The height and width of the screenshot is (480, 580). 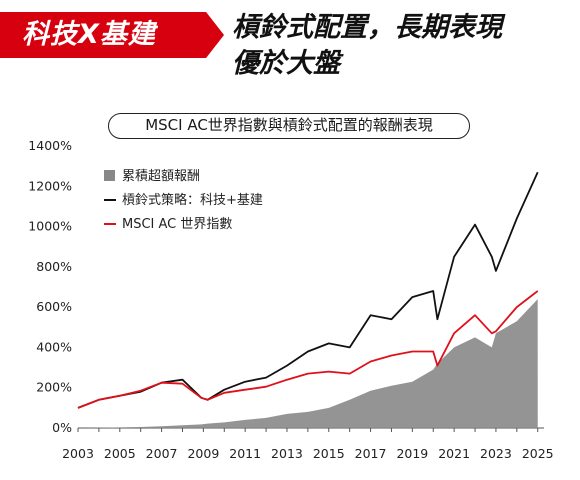 What do you see at coordinates (289, 126) in the screenshot?
I see `chart-title: MSCI AC世界指數與槓鈴式配置的報酬表現` at bounding box center [289, 126].